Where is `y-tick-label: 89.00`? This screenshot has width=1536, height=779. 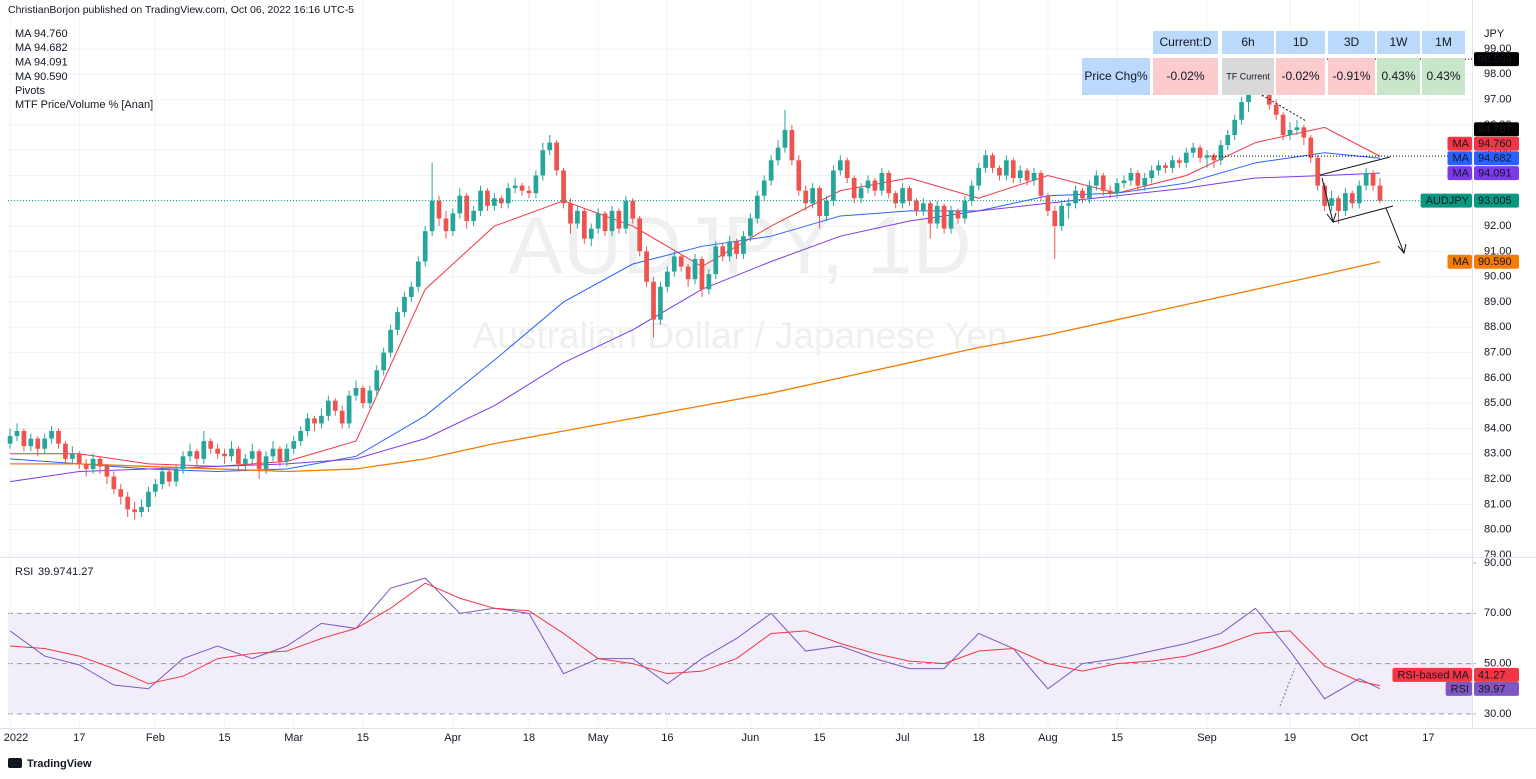
y-tick-label: 89.00 is located at coordinates (1498, 302).